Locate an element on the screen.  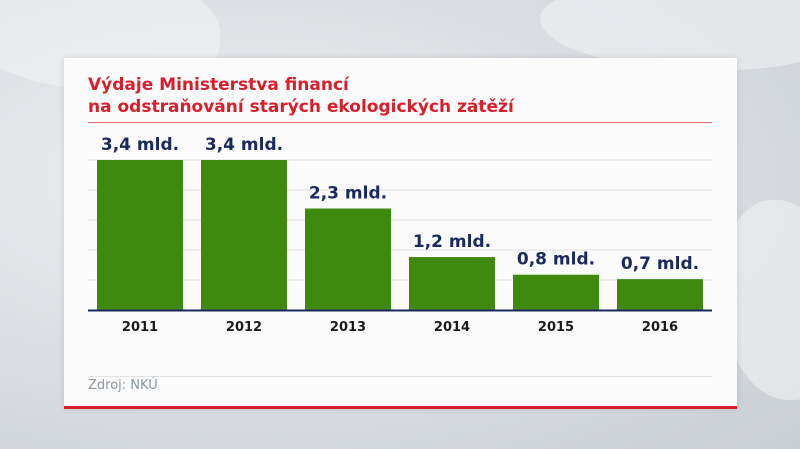
data-label-2012: 3,4 mld. is located at coordinates (244, 145).